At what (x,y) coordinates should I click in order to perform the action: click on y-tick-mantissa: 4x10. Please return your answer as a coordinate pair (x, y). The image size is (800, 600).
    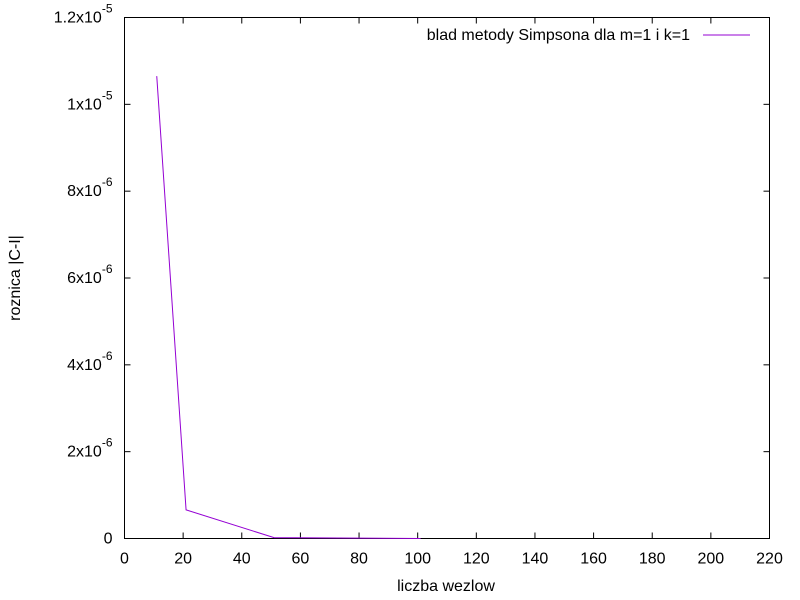
    Looking at the image, I should click on (84, 365).